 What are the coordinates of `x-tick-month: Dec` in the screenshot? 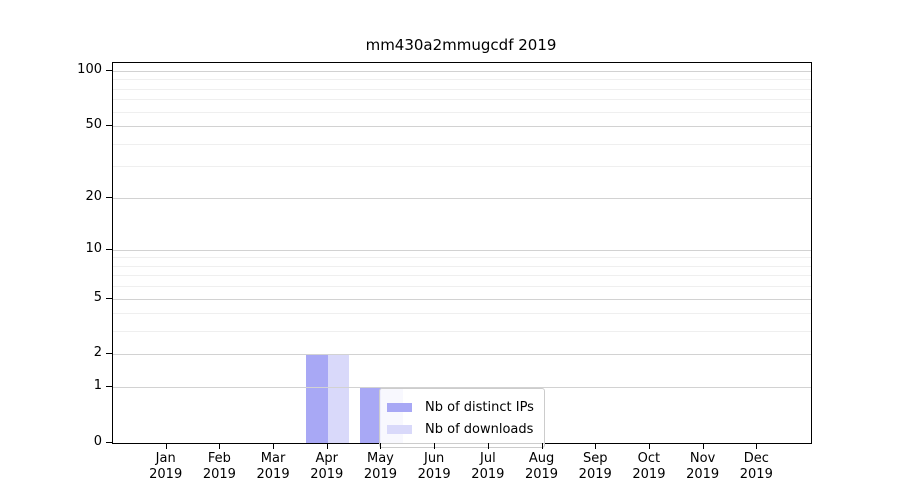 It's located at (756, 458).